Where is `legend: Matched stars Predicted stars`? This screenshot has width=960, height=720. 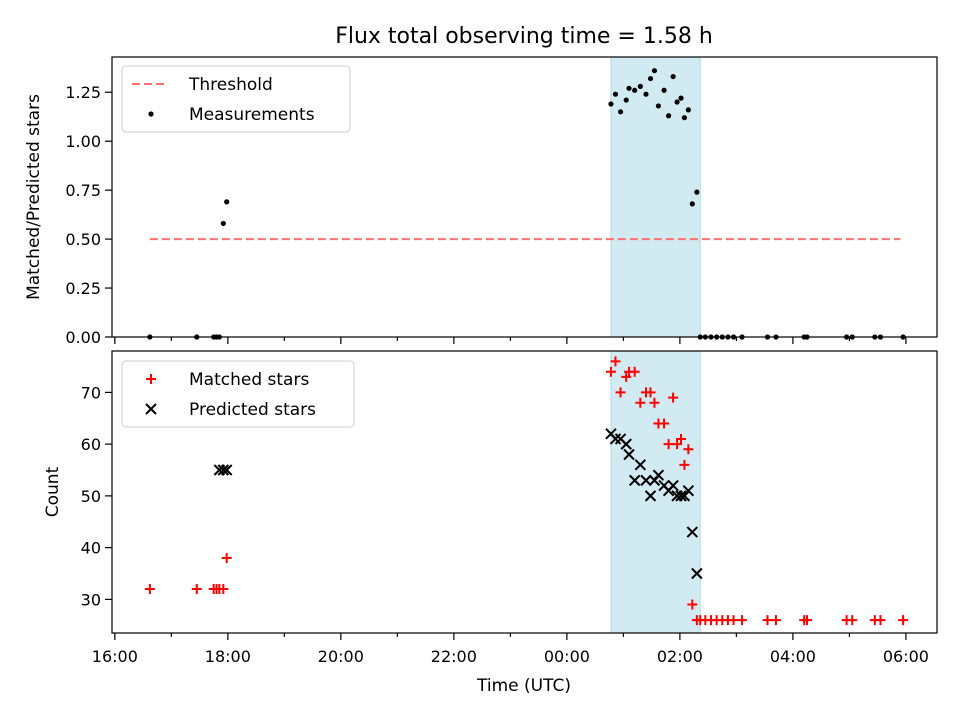
legend: Matched stars Predicted stars is located at coordinates (238, 394).